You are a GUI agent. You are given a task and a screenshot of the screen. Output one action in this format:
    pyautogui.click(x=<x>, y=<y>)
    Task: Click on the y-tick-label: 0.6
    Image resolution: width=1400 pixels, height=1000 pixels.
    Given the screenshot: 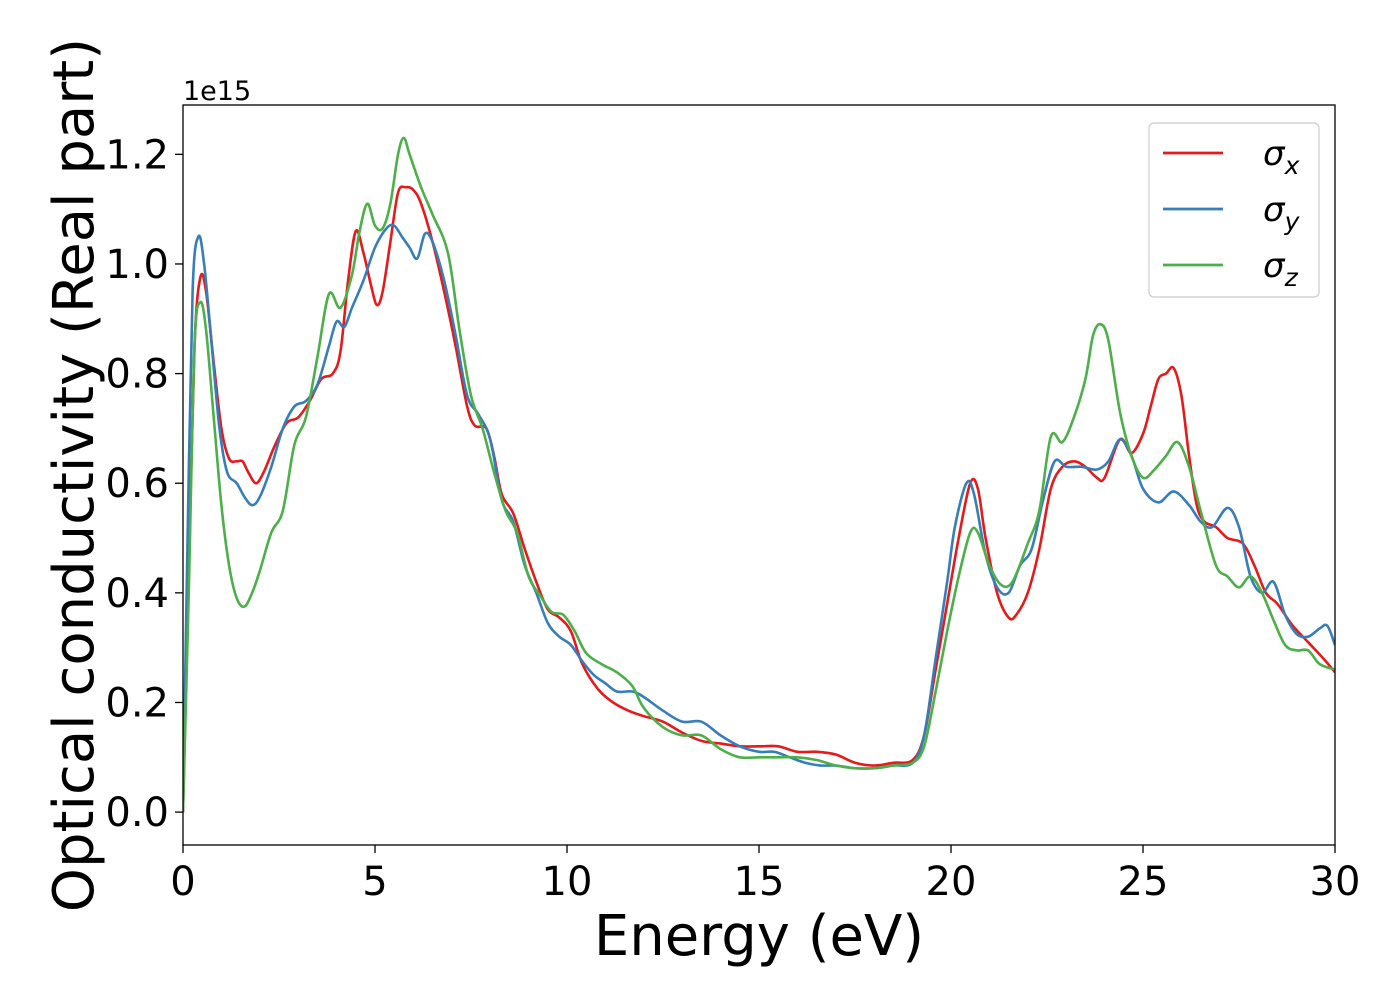 What is the action you would take?
    pyautogui.click(x=137, y=484)
    